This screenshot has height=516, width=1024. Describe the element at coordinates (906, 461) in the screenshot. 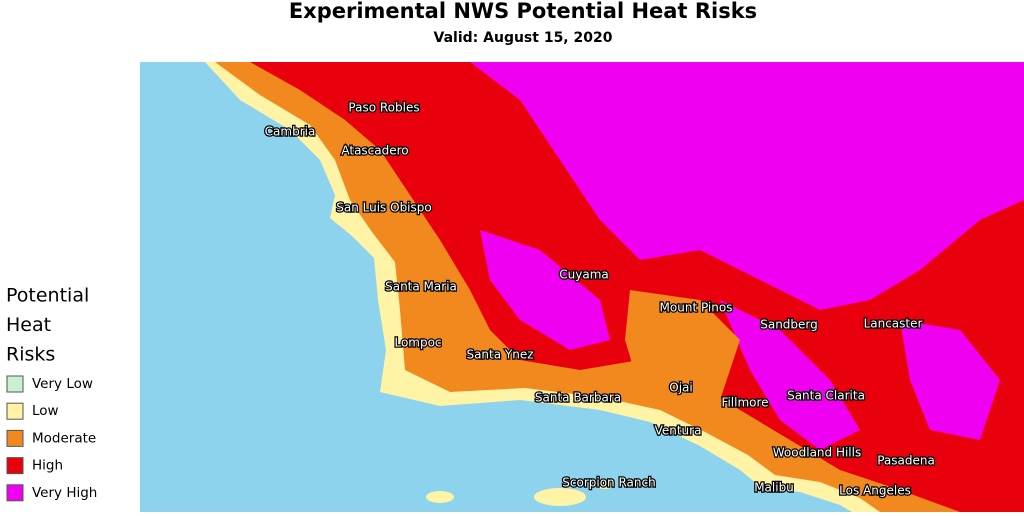

I see `place-label: Pasadena` at that location.